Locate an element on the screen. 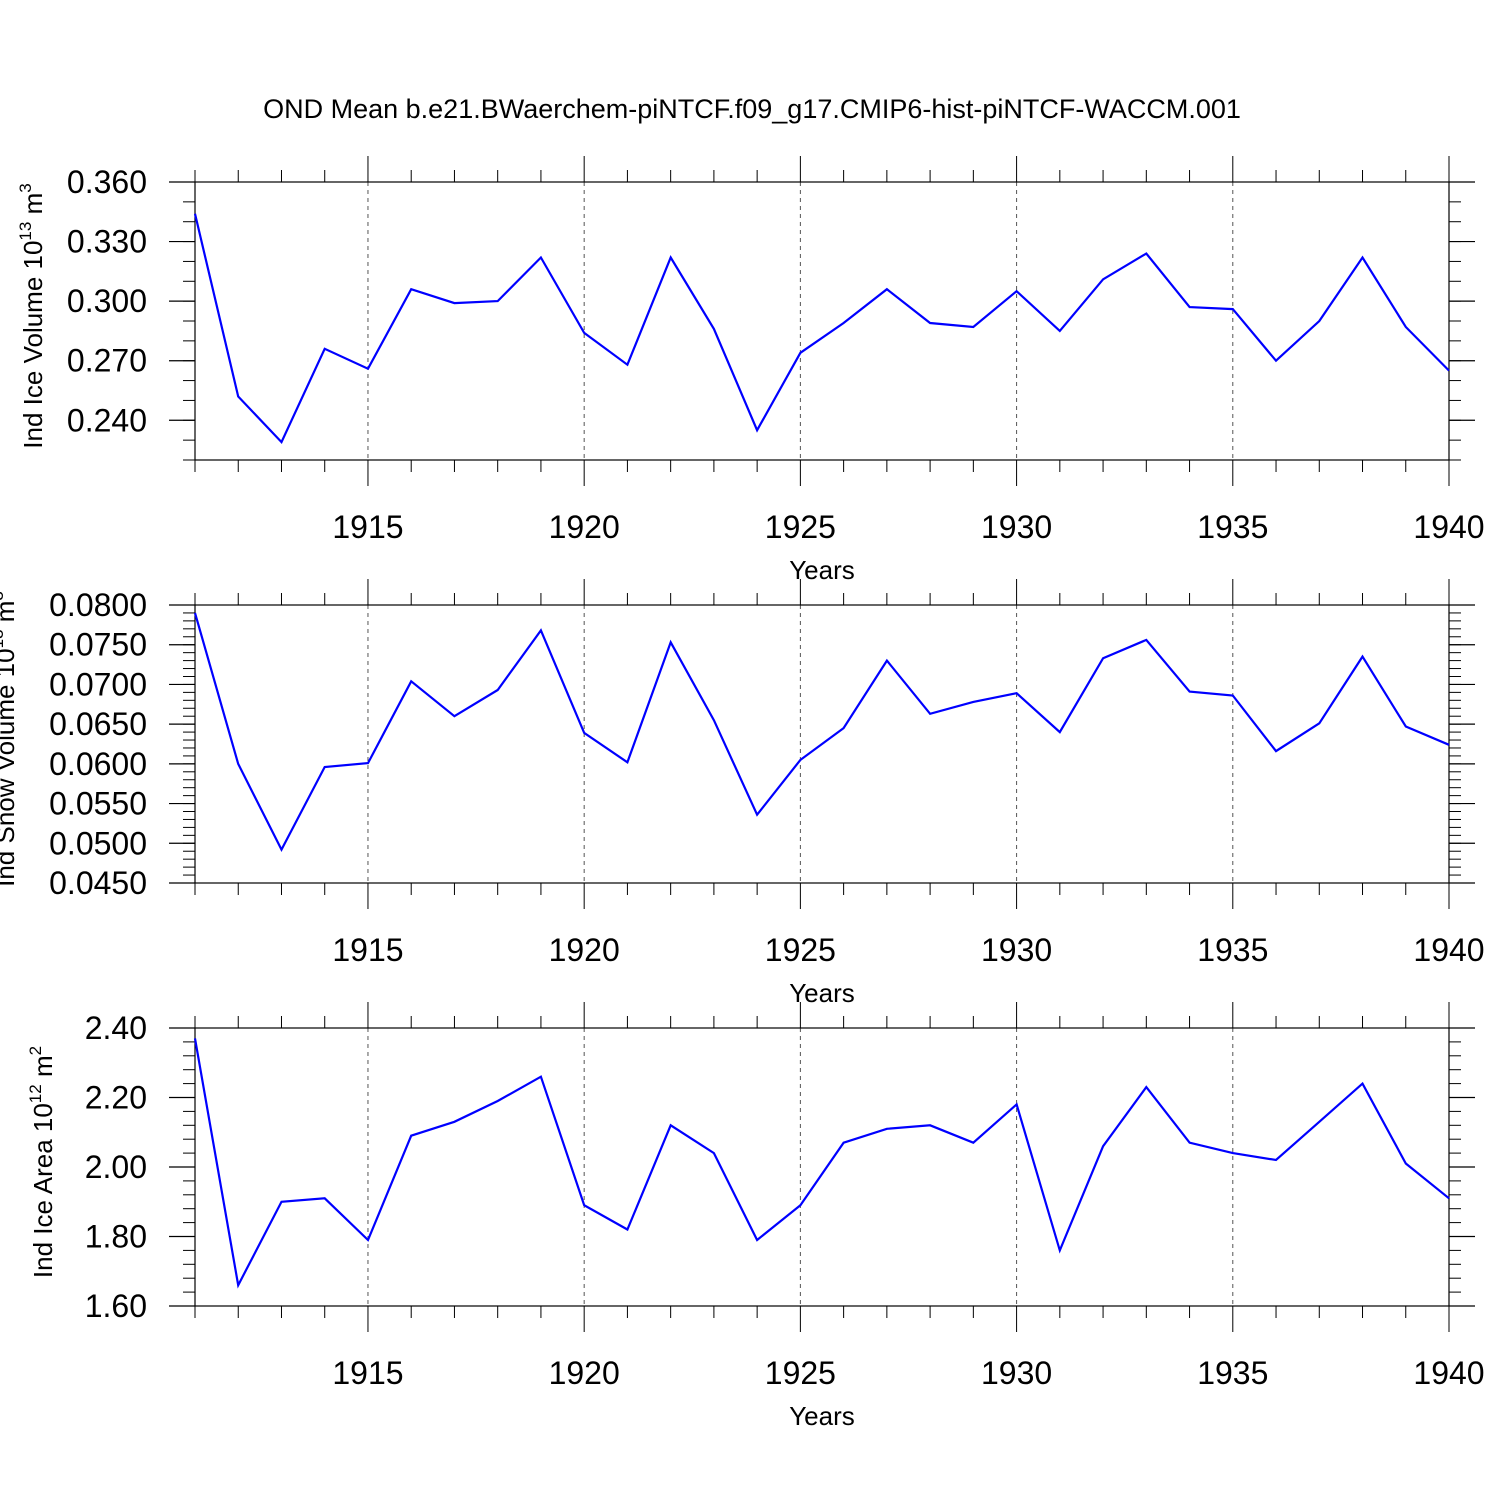 The width and height of the screenshot is (1500, 1500). x-tick-label: 1935 is located at coordinates (1232, 950).